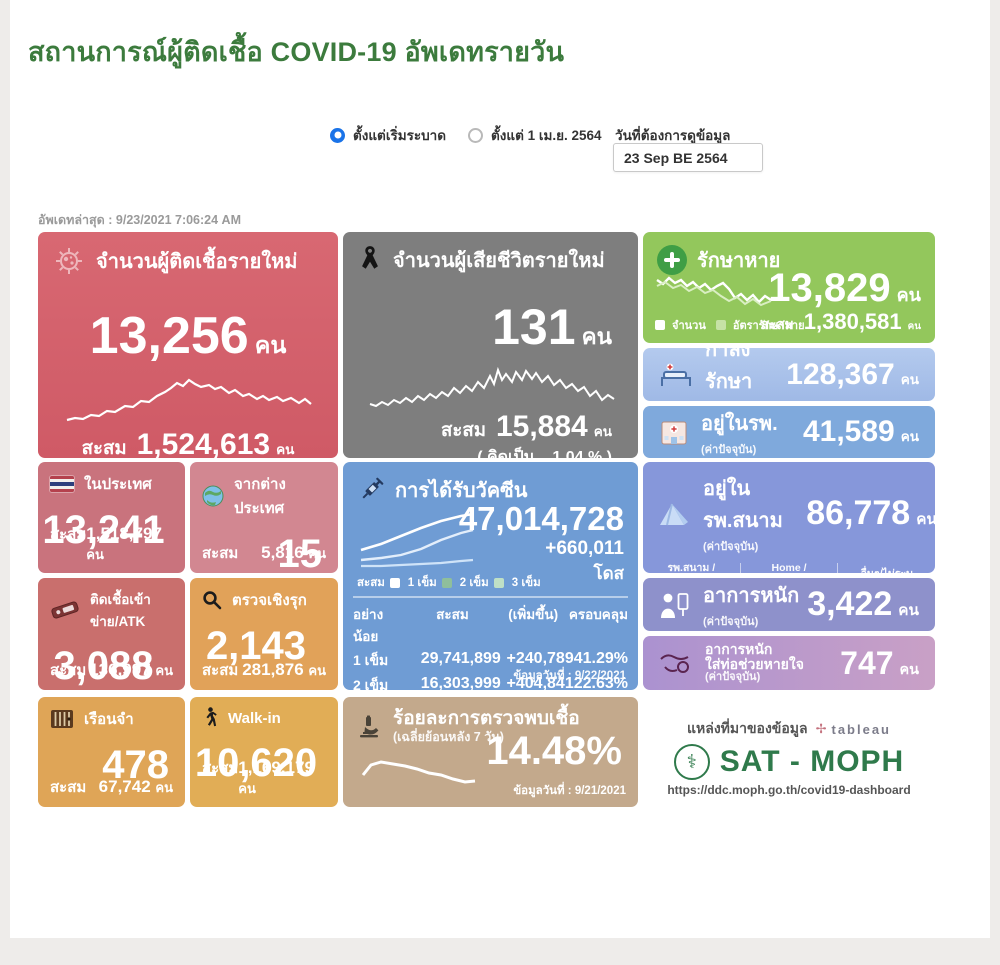 This screenshot has height=965, width=1000. Describe the element at coordinates (584, 548) in the screenshot. I see `vaccine-delta: +660,011` at that location.